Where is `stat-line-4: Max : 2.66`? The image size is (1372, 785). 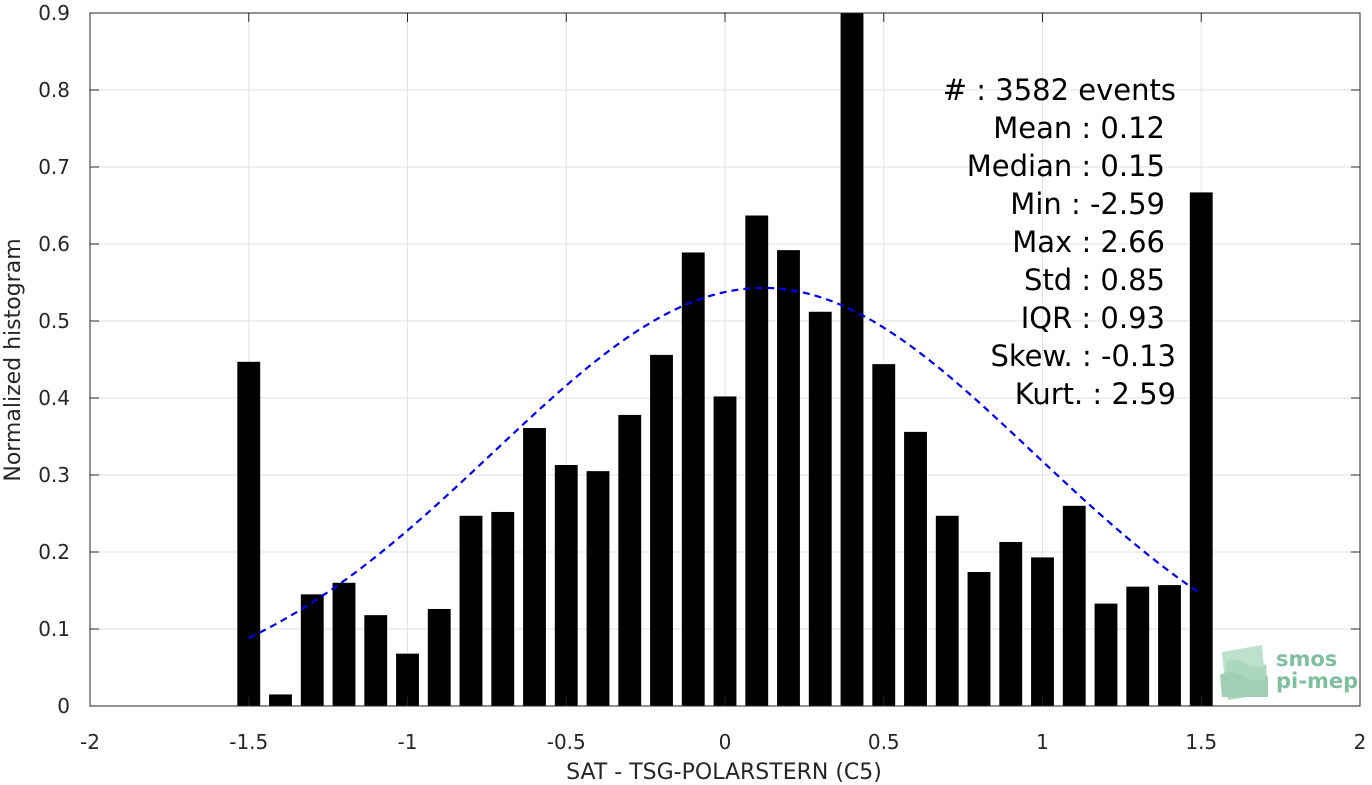
stat-line-4: Max : 2.66 is located at coordinates (1088, 242).